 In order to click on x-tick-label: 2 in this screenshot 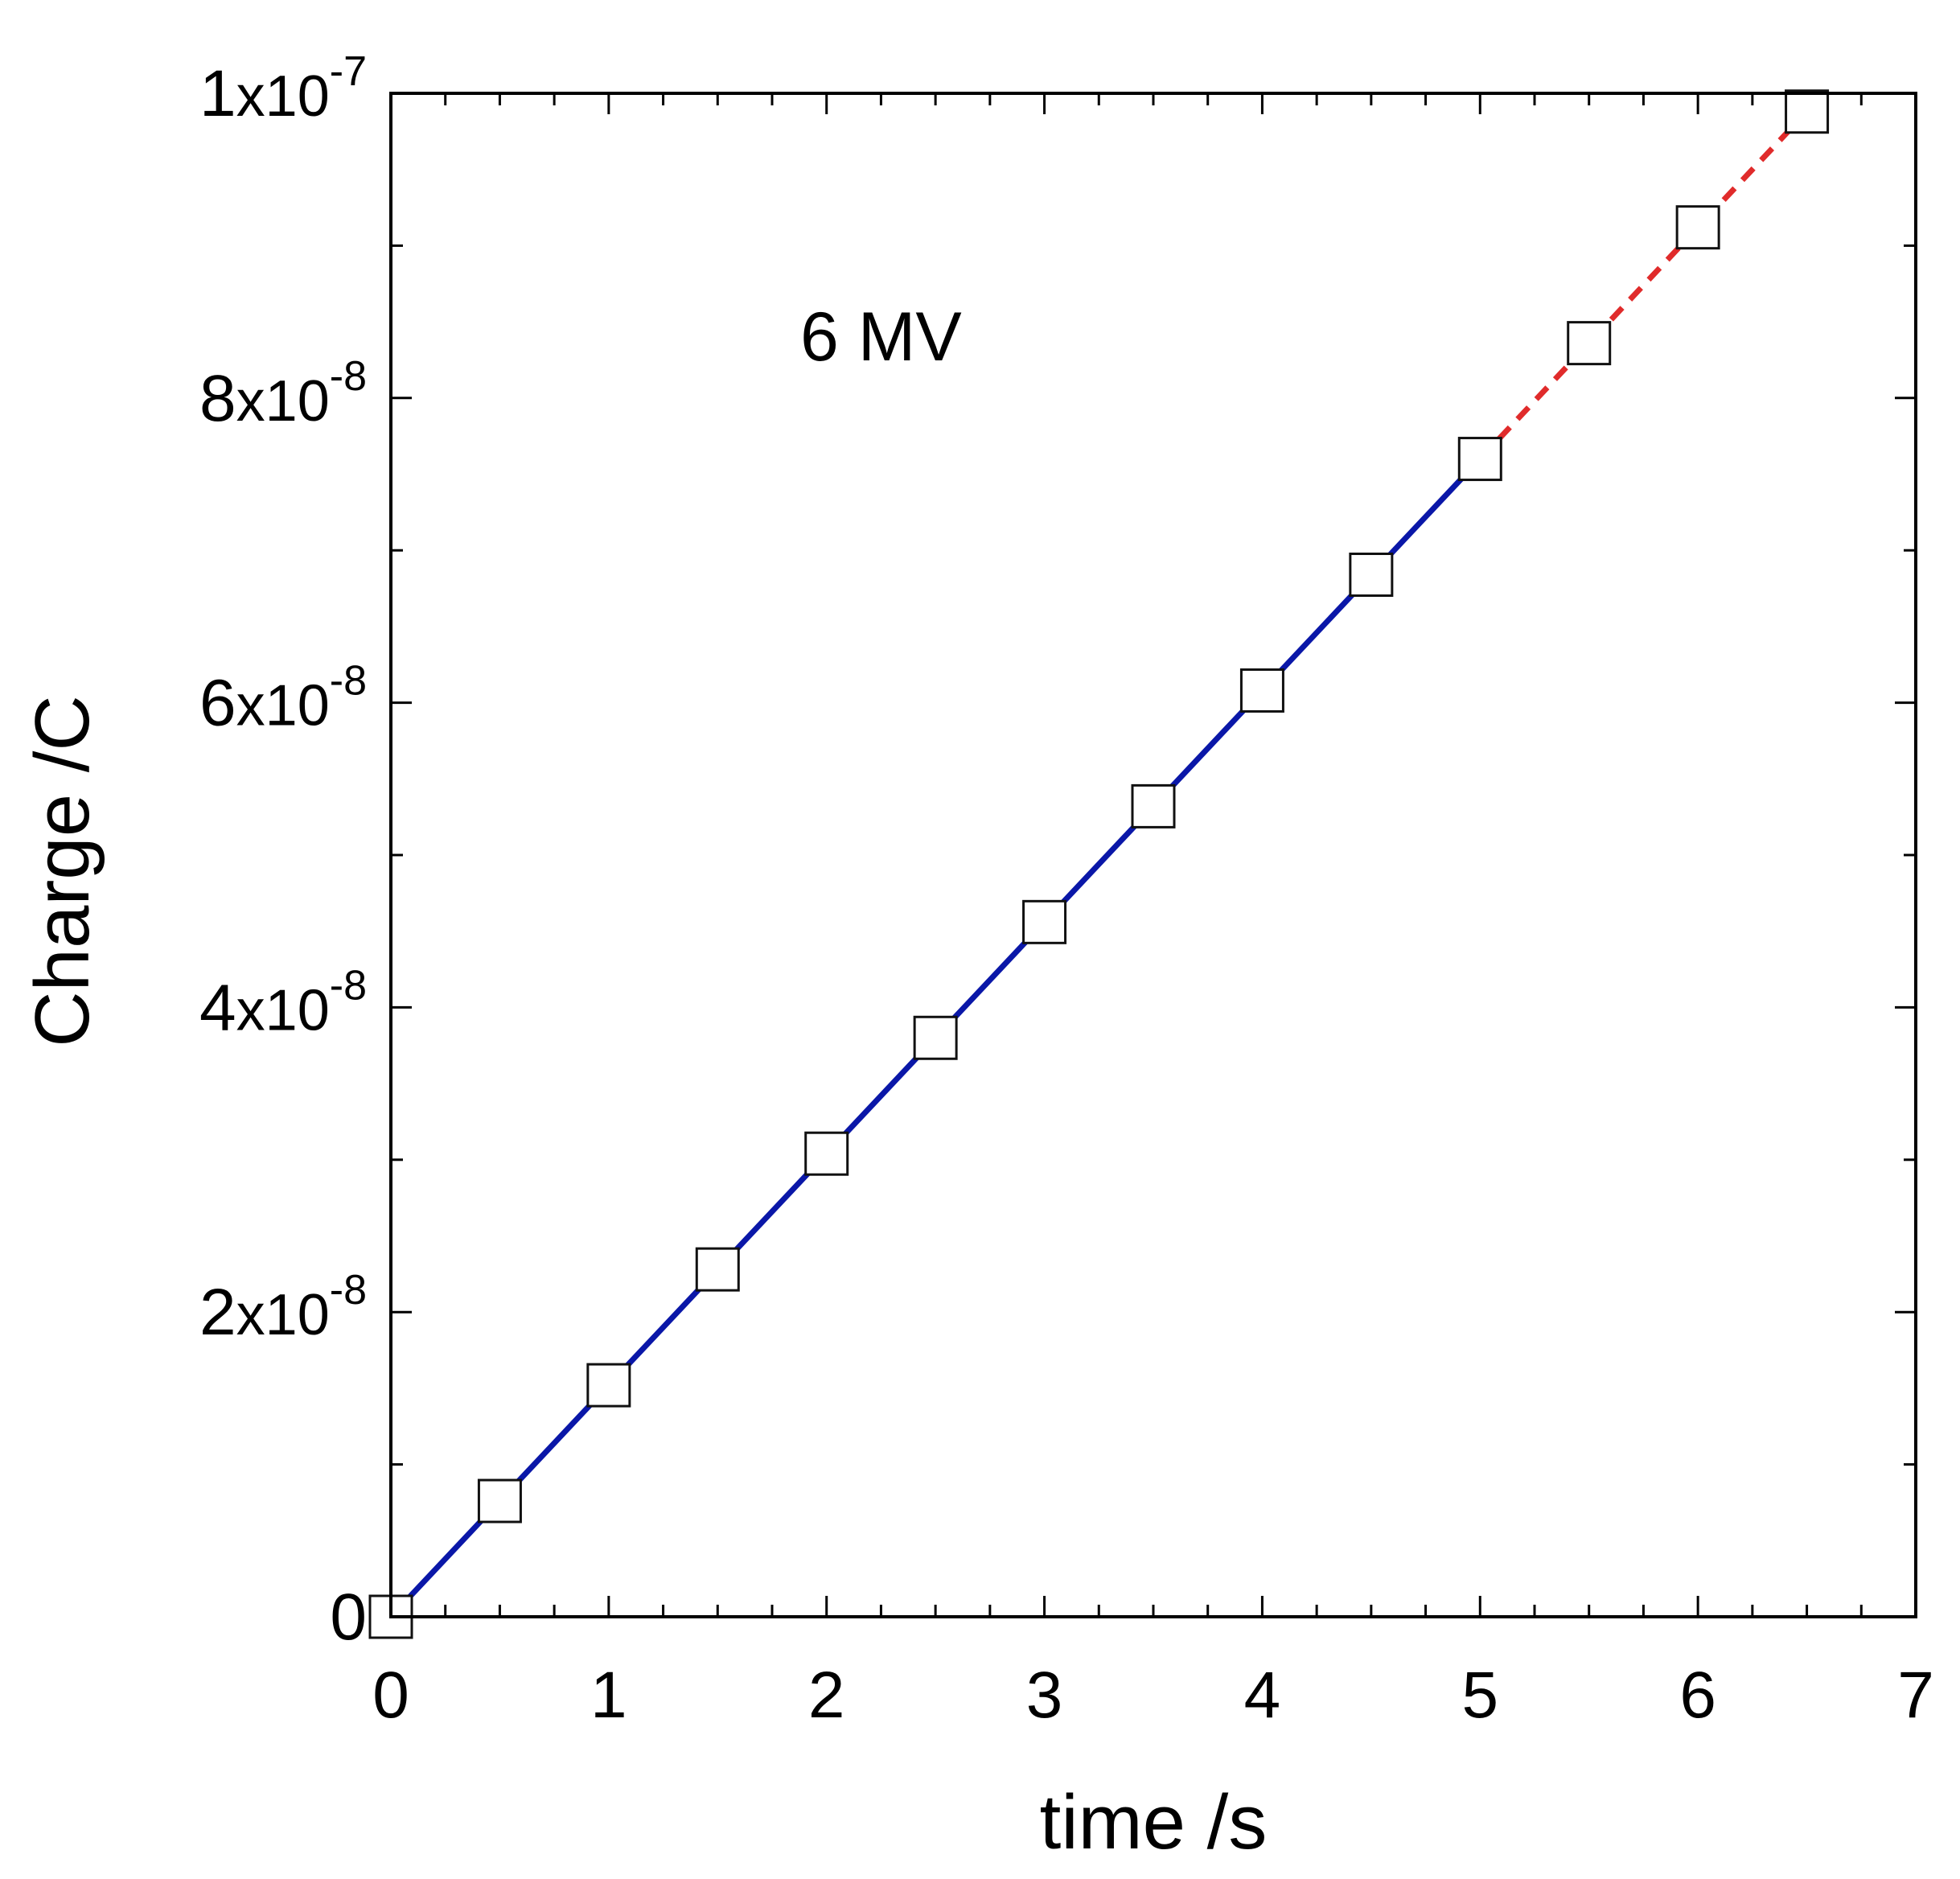, I will do `click(826, 1696)`.